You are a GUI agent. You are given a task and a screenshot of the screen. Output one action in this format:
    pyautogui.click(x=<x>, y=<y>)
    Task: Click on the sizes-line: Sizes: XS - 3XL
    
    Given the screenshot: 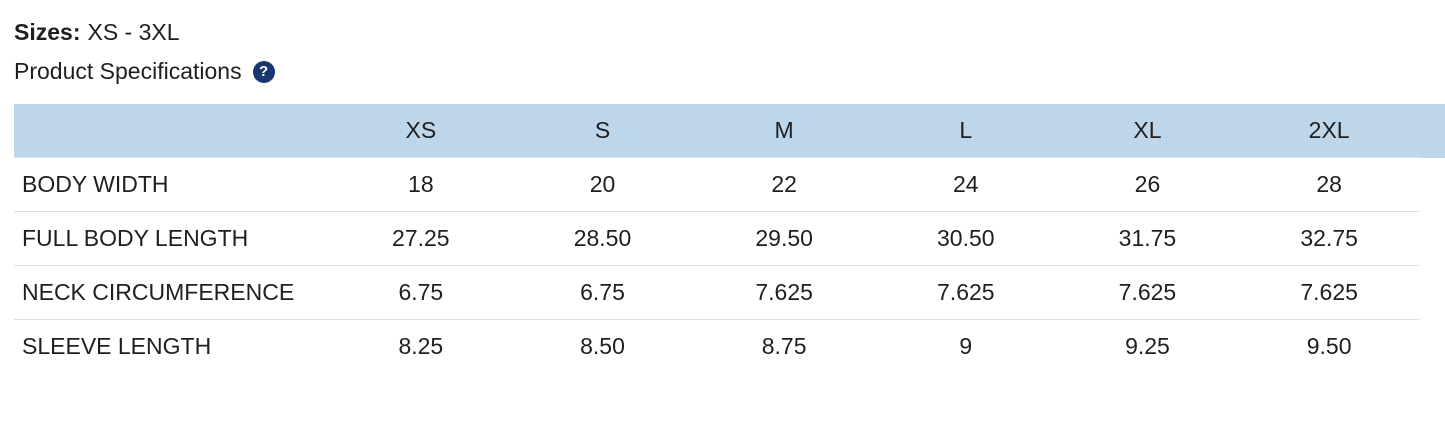 What is the action you would take?
    pyautogui.click(x=729, y=32)
    